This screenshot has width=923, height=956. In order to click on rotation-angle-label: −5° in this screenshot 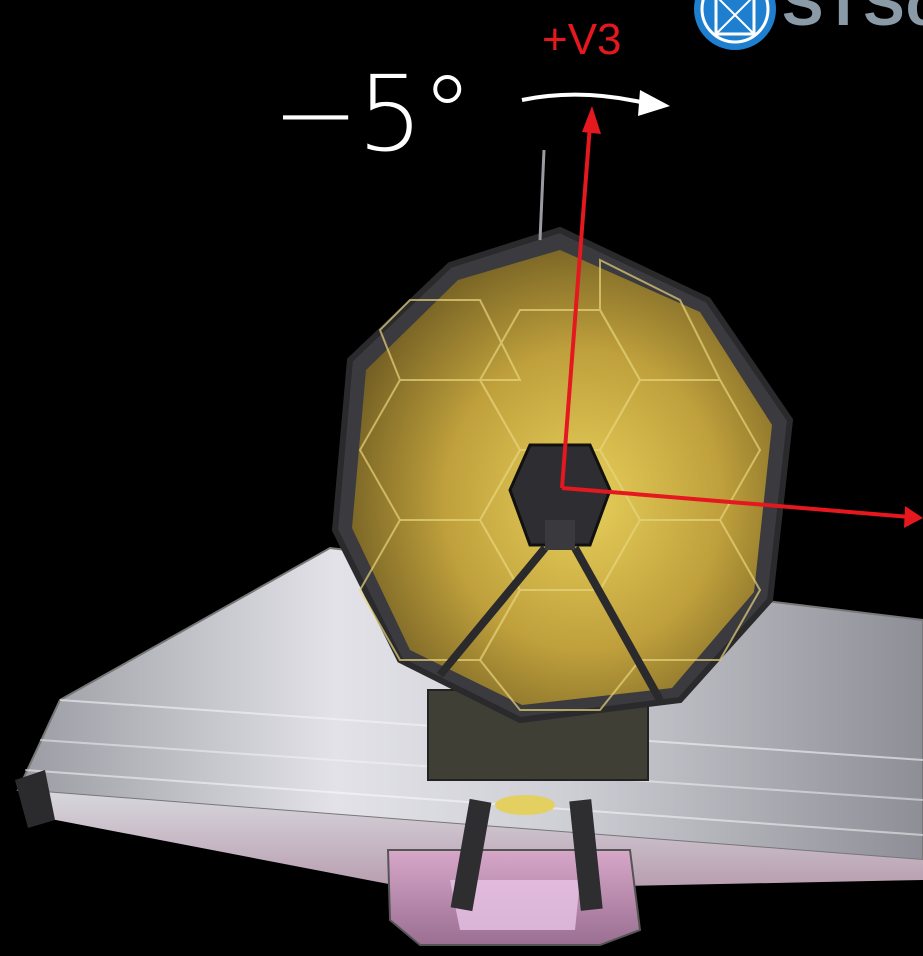, I will do `click(372, 114)`.